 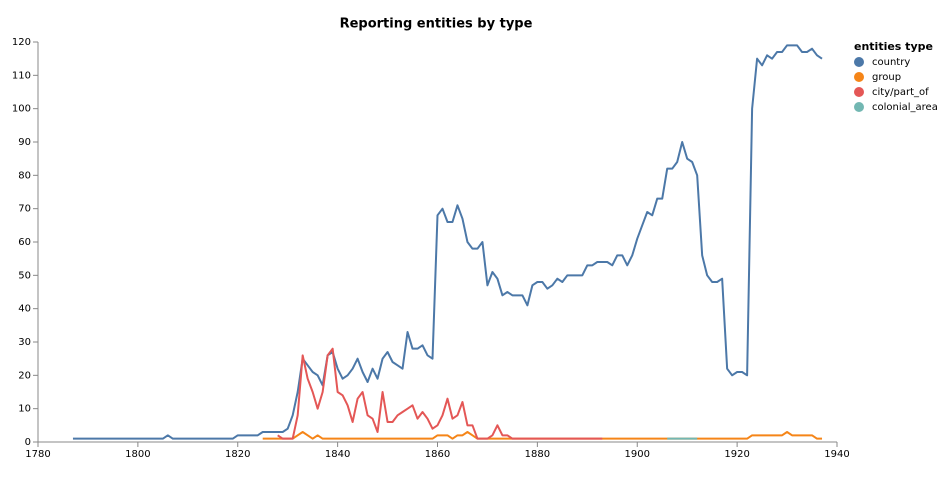 What do you see at coordinates (24, 175) in the screenshot?
I see `y-tick-label: 80` at bounding box center [24, 175].